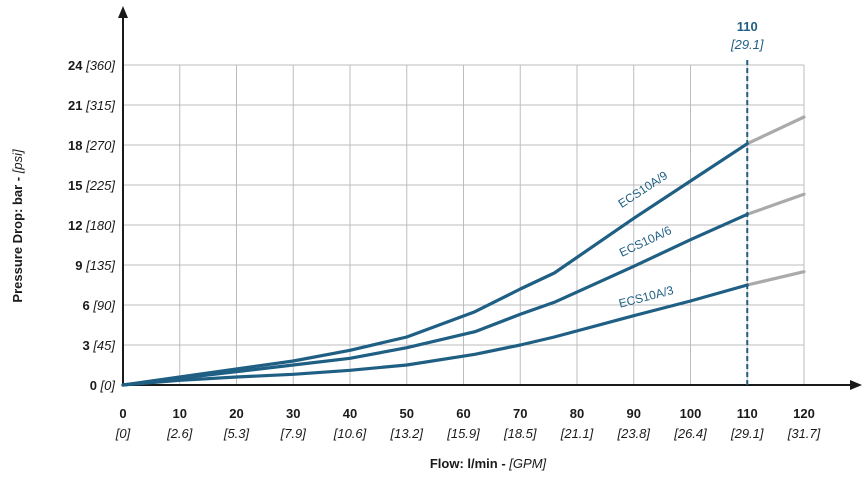 The image size is (867, 480). Describe the element at coordinates (350, 413) in the screenshot. I see `x-tick-label: 40` at that location.